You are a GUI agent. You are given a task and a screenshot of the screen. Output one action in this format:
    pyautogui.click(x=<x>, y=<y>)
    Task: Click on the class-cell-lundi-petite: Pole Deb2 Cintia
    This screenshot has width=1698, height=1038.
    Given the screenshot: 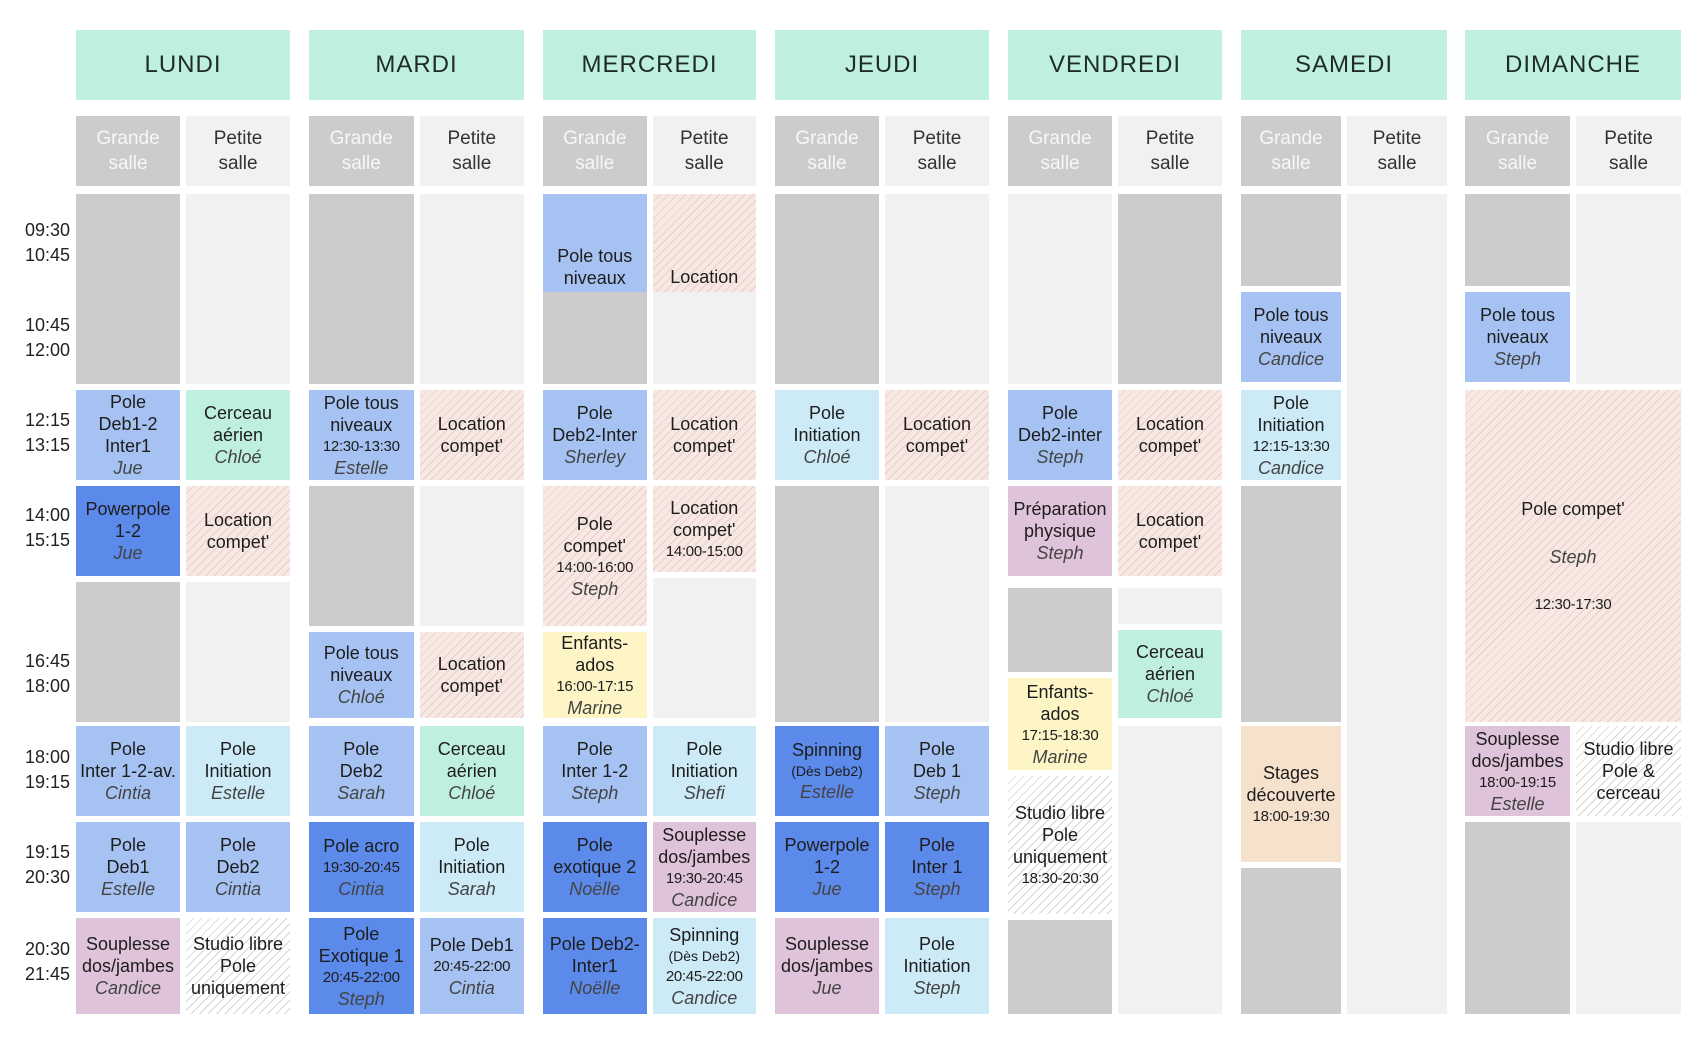 What is the action you would take?
    pyautogui.click(x=238, y=867)
    